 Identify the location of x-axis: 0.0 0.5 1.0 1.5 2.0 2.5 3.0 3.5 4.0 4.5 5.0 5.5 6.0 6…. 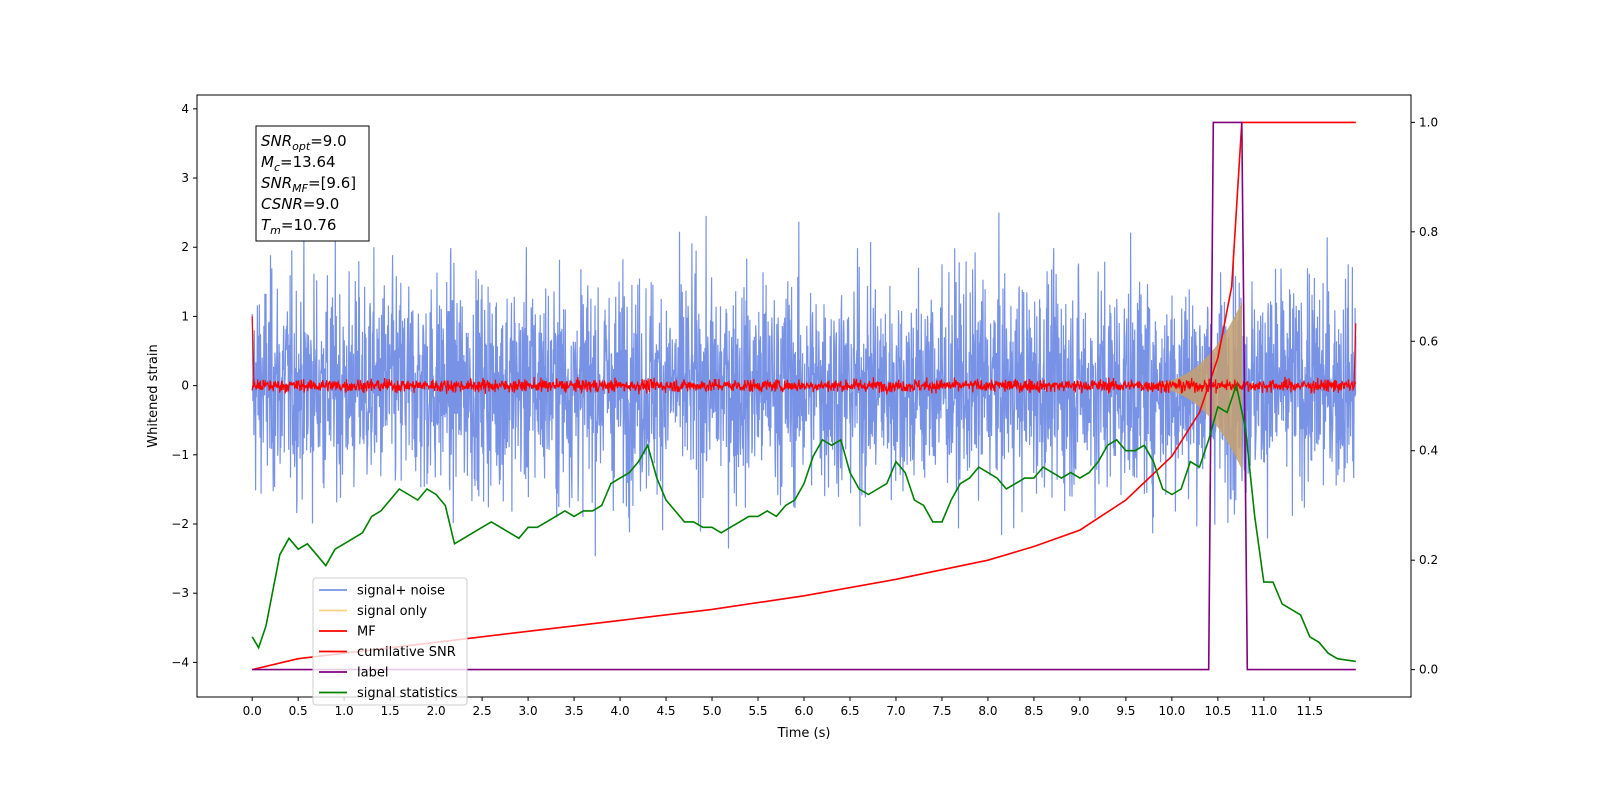
(783, 707).